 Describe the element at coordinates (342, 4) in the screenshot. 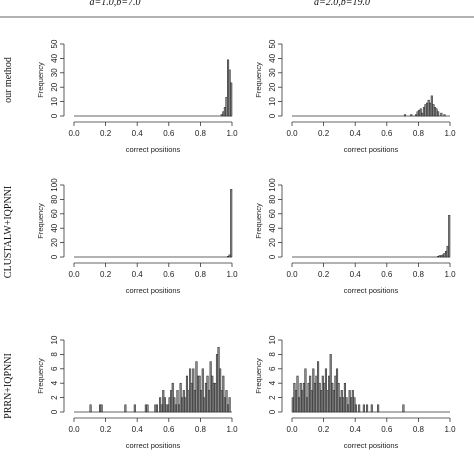

I see `column-header-2: a=2.0,b=19.0` at that location.